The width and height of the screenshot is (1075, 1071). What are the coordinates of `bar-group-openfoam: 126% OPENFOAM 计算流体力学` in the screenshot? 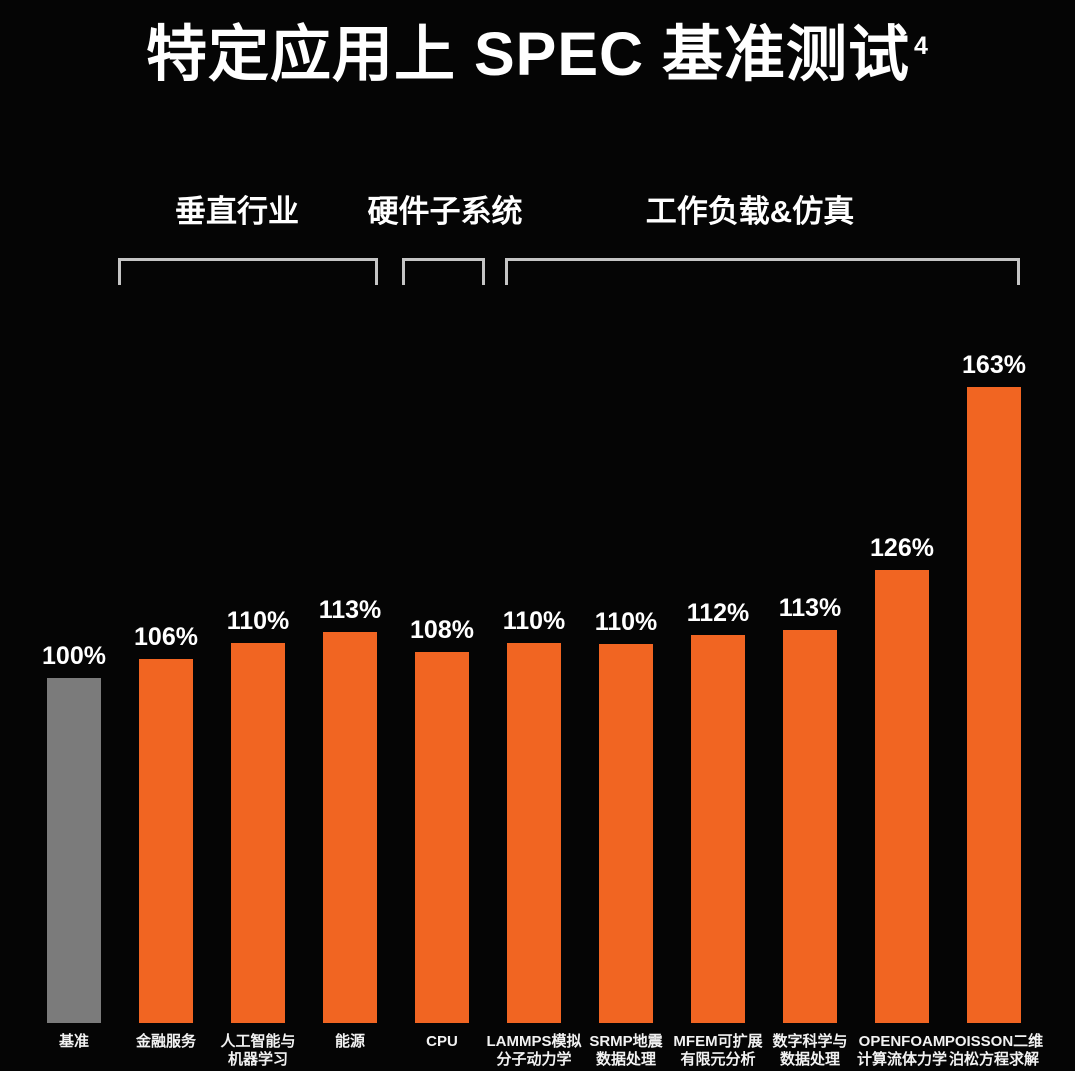 It's located at (902, 801).